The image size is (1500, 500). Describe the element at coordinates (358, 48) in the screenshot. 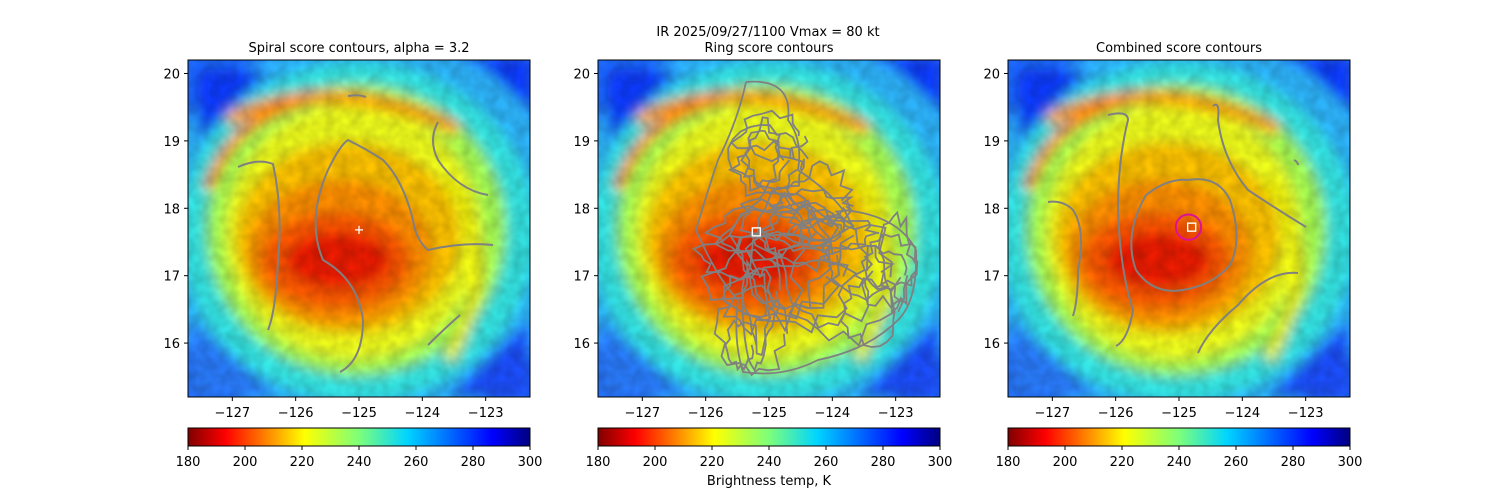

I see `panel-title: Spiral score contours, alpha = 3.2` at that location.